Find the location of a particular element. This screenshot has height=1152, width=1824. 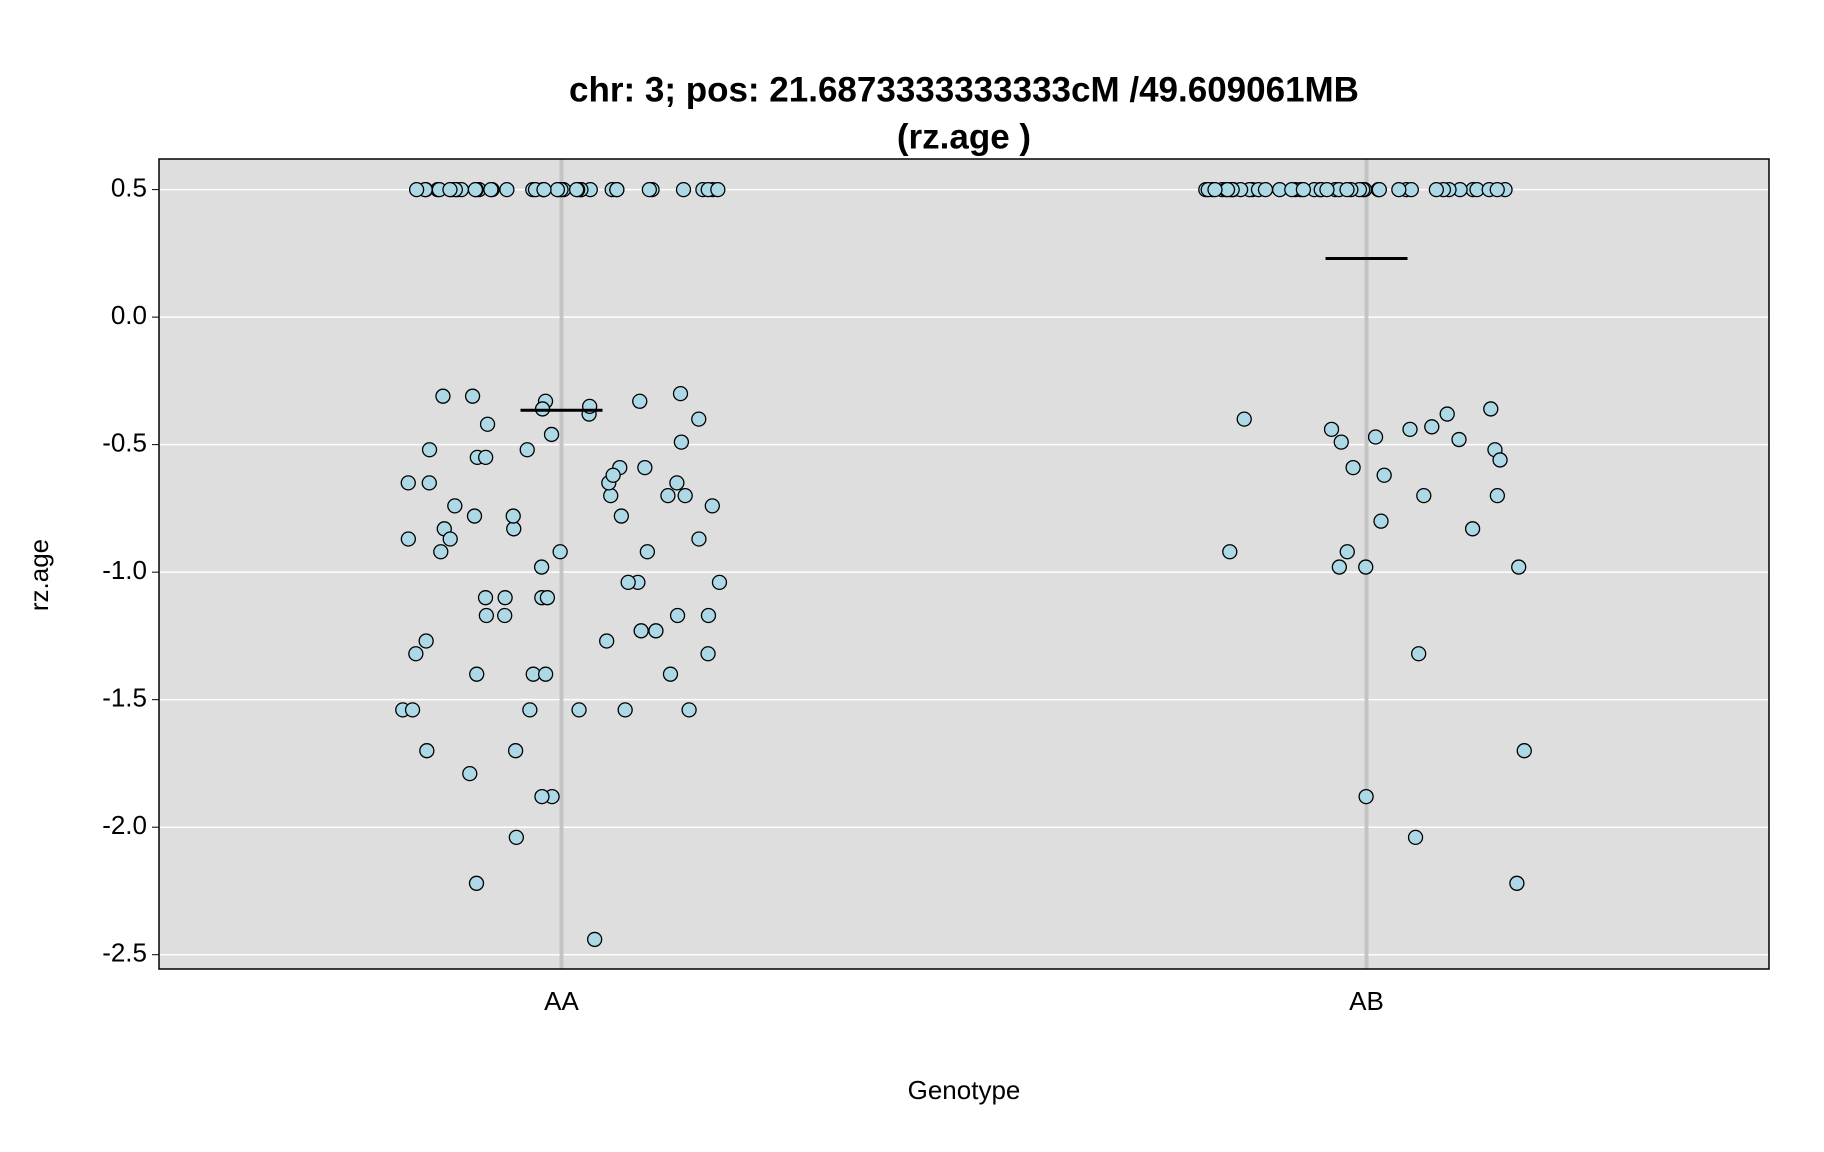

y-tick-label: -0.5 is located at coordinates (124, 443).